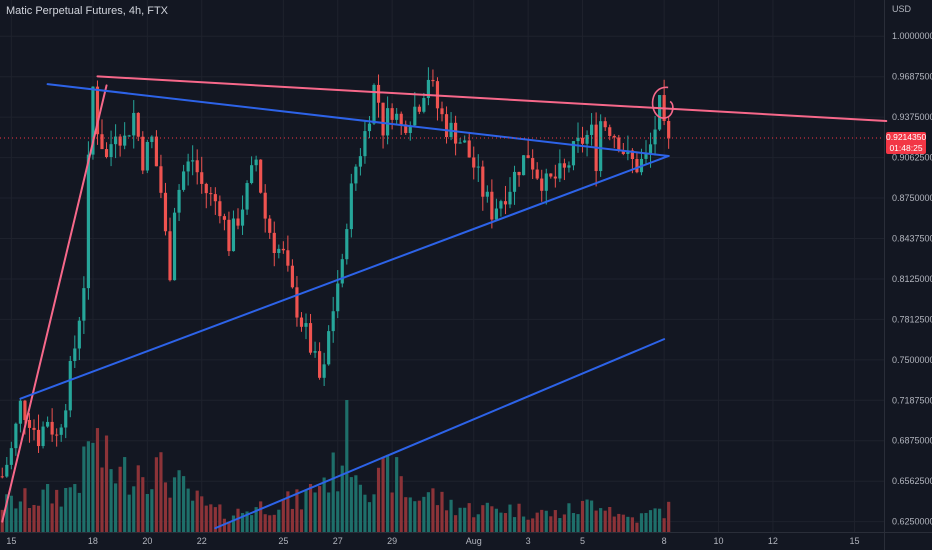 Image resolution: width=932 pixels, height=550 pixels. Describe the element at coordinates (773, 541) in the screenshot. I see `x-tick-label: 12` at that location.